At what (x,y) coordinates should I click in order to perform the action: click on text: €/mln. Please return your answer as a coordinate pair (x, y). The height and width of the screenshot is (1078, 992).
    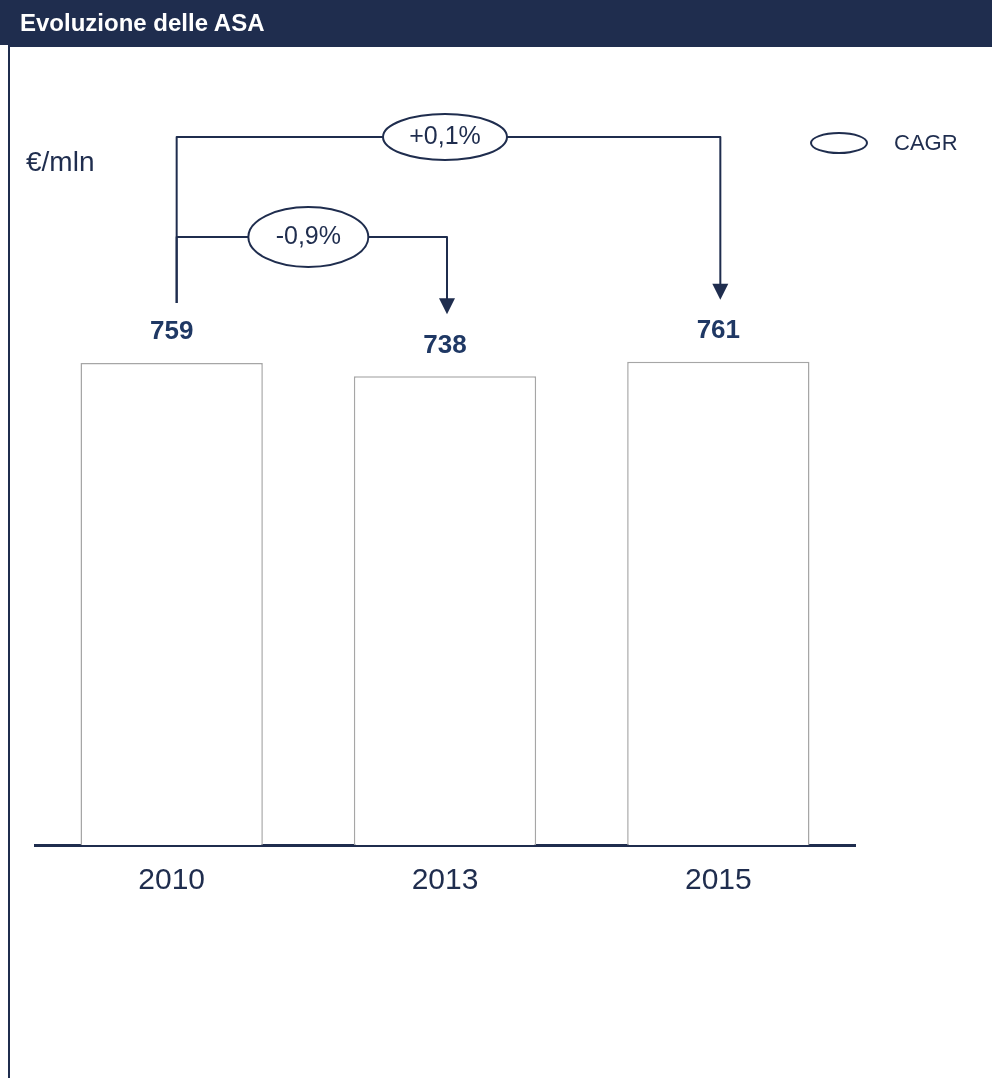
    Looking at the image, I should click on (60, 162).